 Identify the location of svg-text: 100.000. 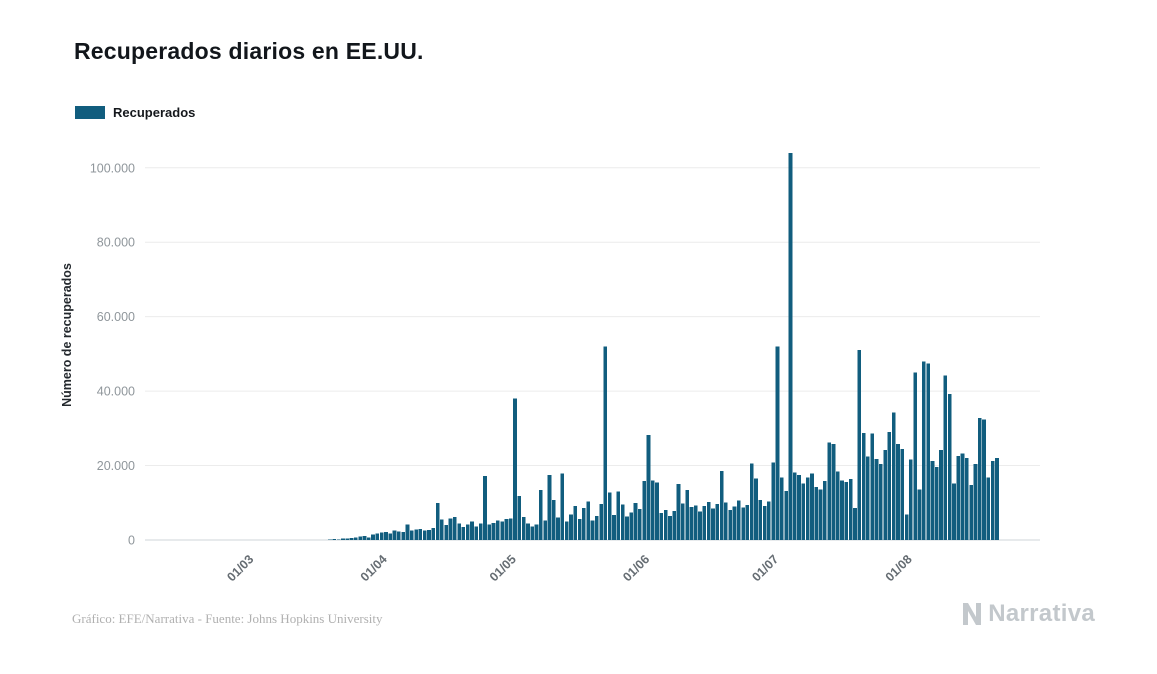
(112, 168).